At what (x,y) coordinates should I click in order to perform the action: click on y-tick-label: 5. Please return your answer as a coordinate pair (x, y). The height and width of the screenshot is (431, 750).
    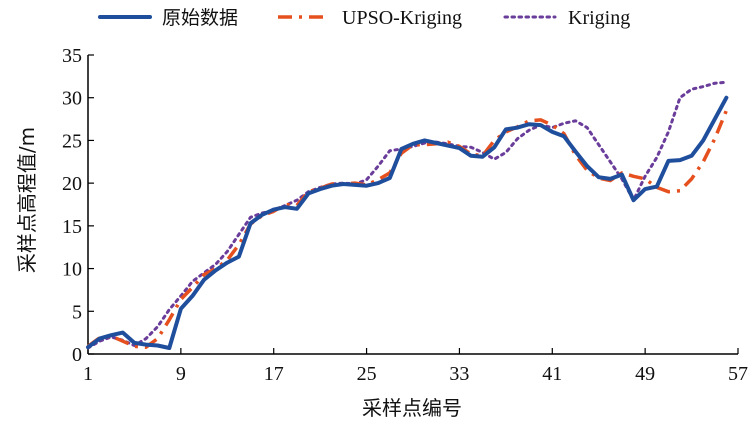
    Looking at the image, I should click on (77, 312).